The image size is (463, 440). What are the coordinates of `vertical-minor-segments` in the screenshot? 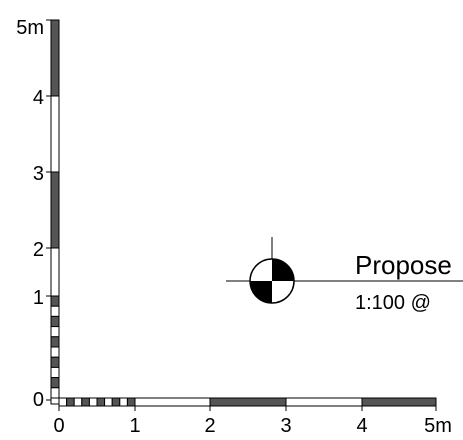 It's located at (55, 347).